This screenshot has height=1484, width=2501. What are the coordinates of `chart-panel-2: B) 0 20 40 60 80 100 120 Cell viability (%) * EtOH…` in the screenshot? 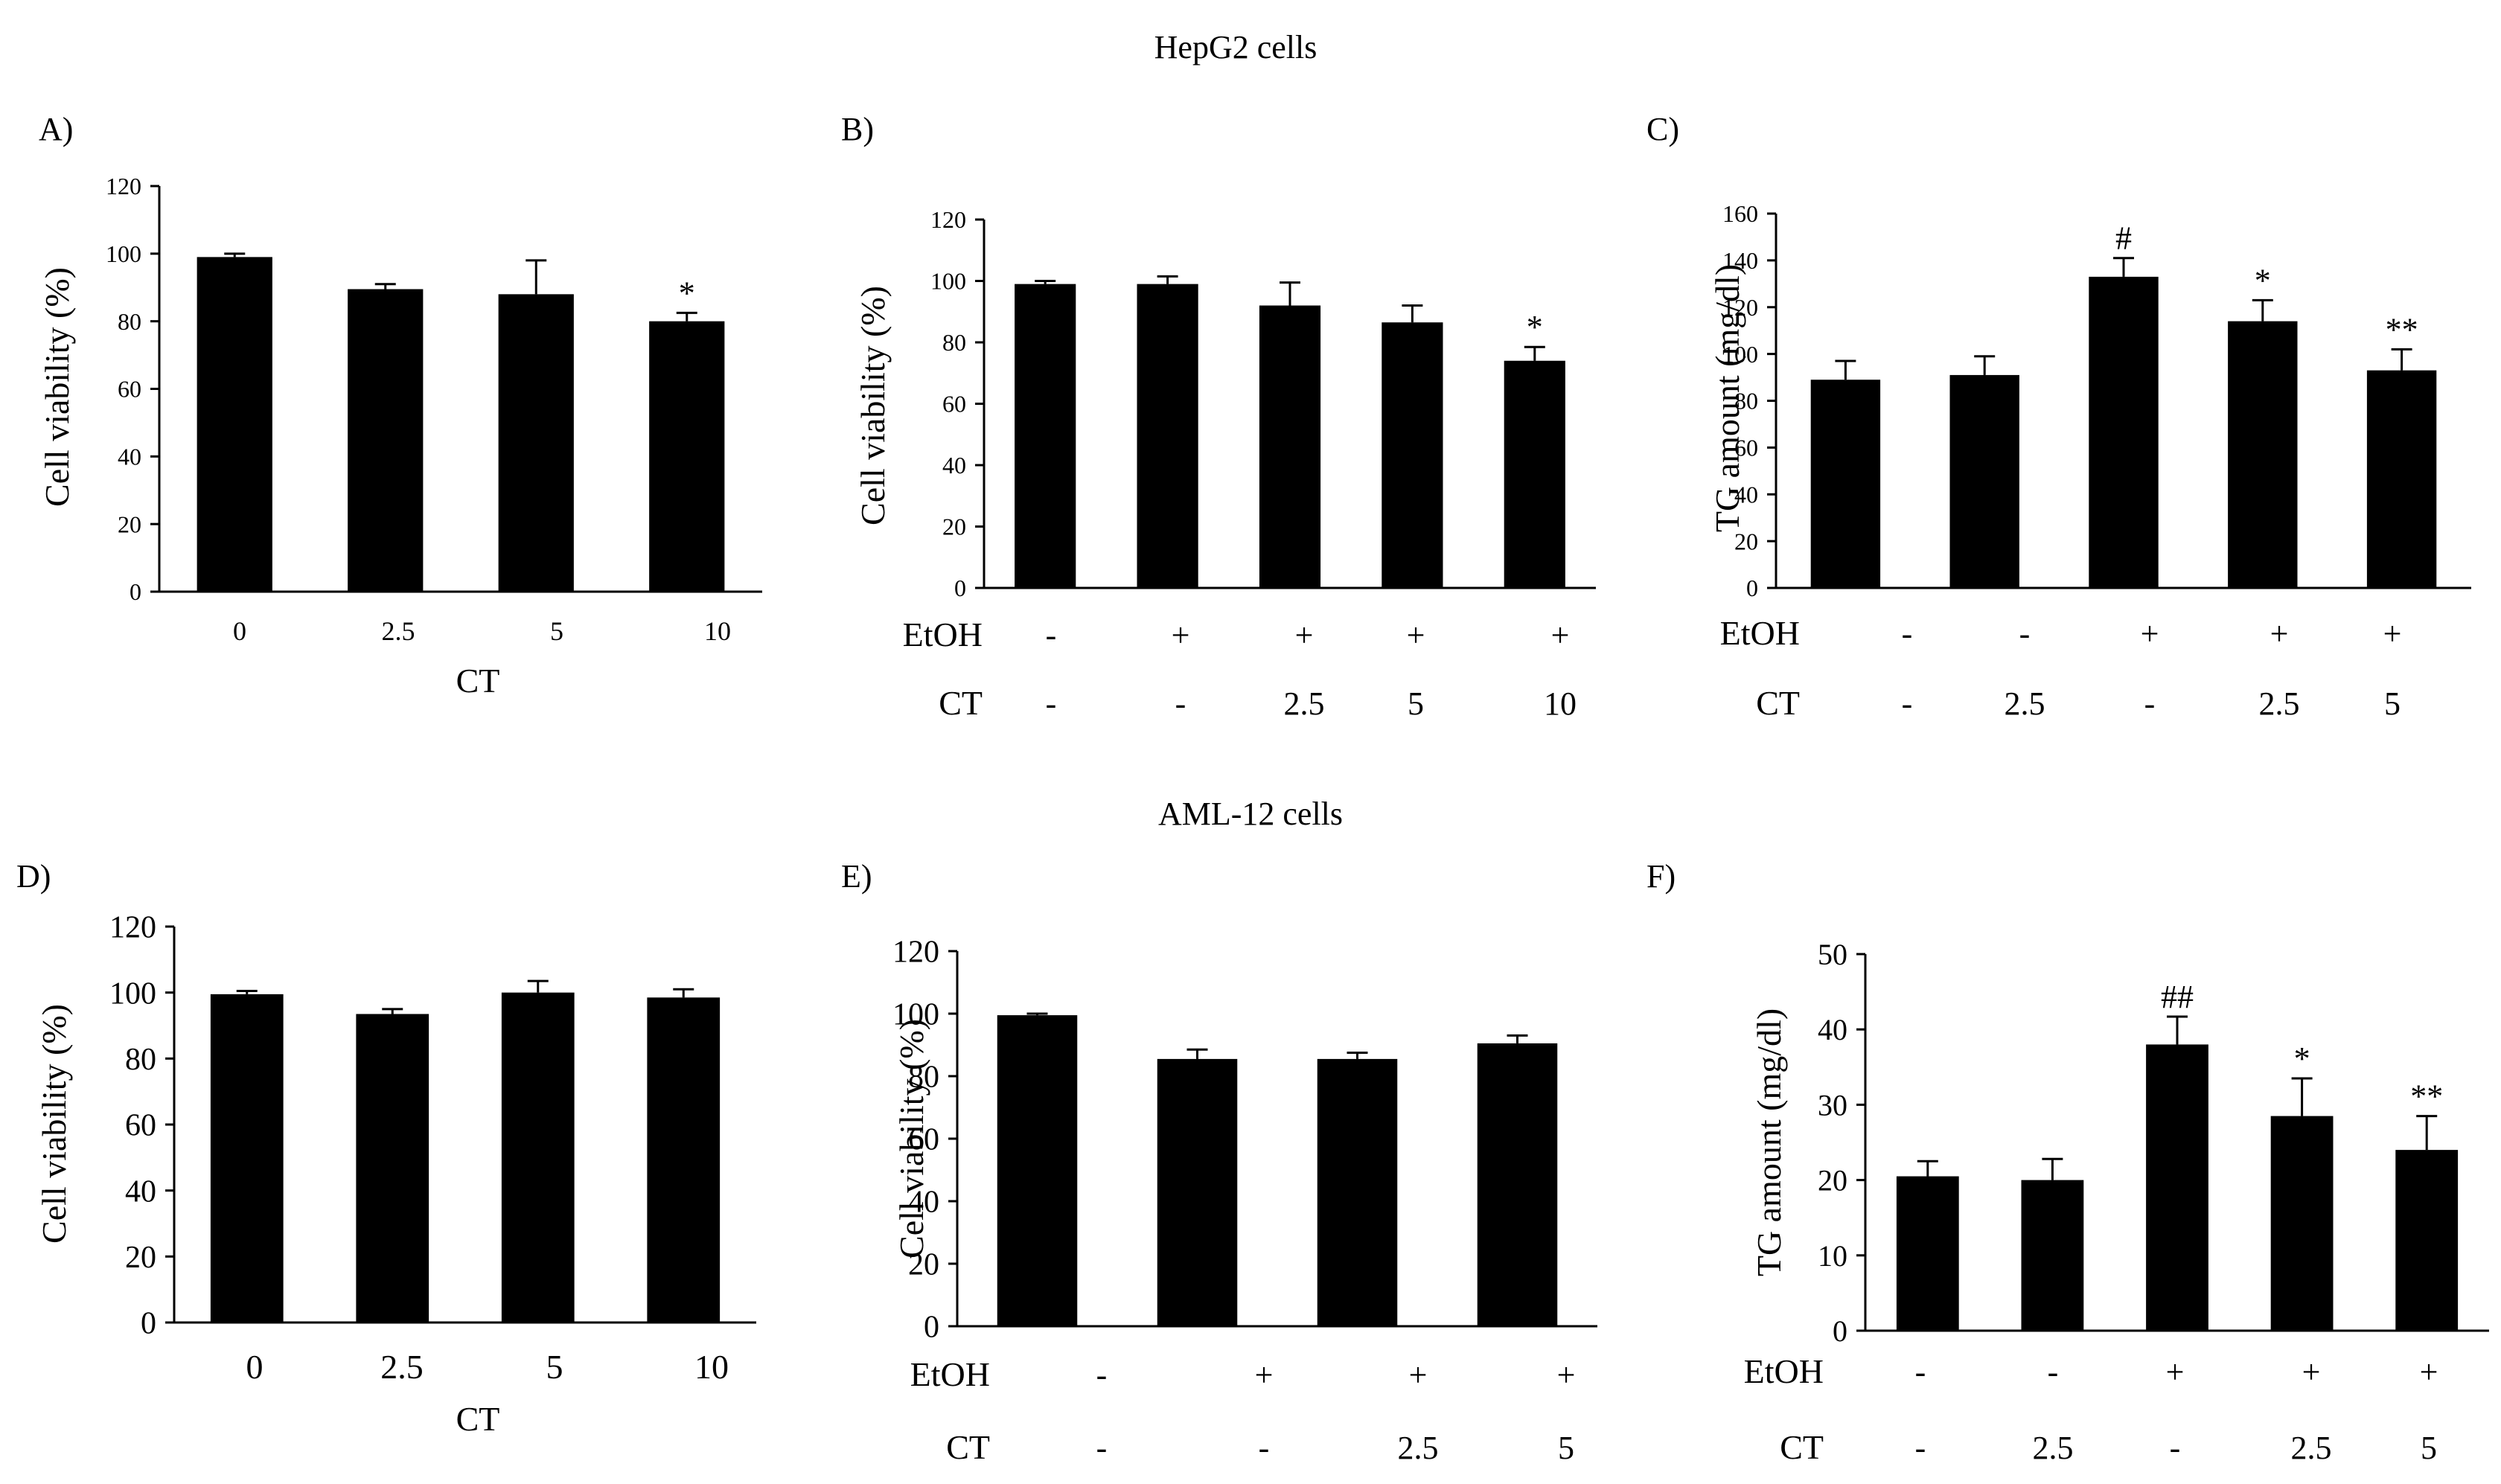 It's located at (1218, 416).